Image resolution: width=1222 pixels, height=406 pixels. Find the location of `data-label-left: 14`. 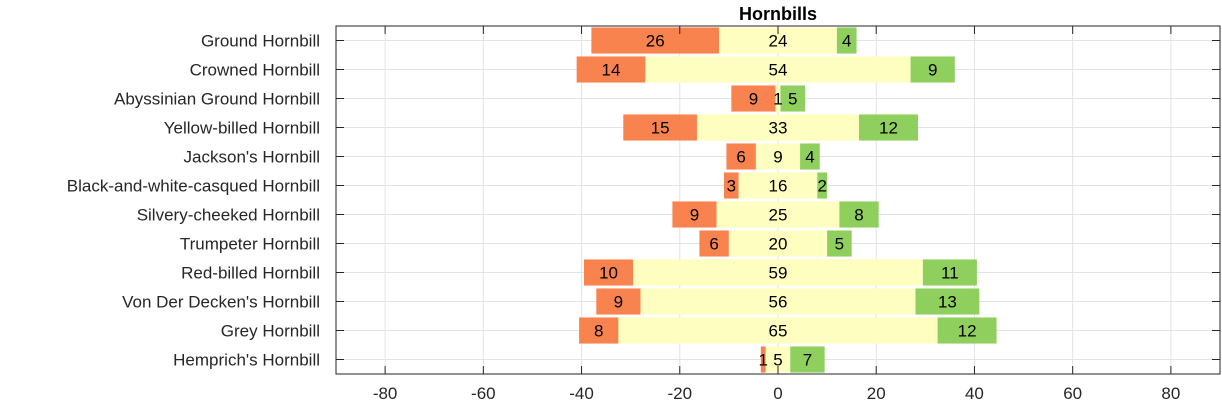

data-label-left: 14 is located at coordinates (611, 70).